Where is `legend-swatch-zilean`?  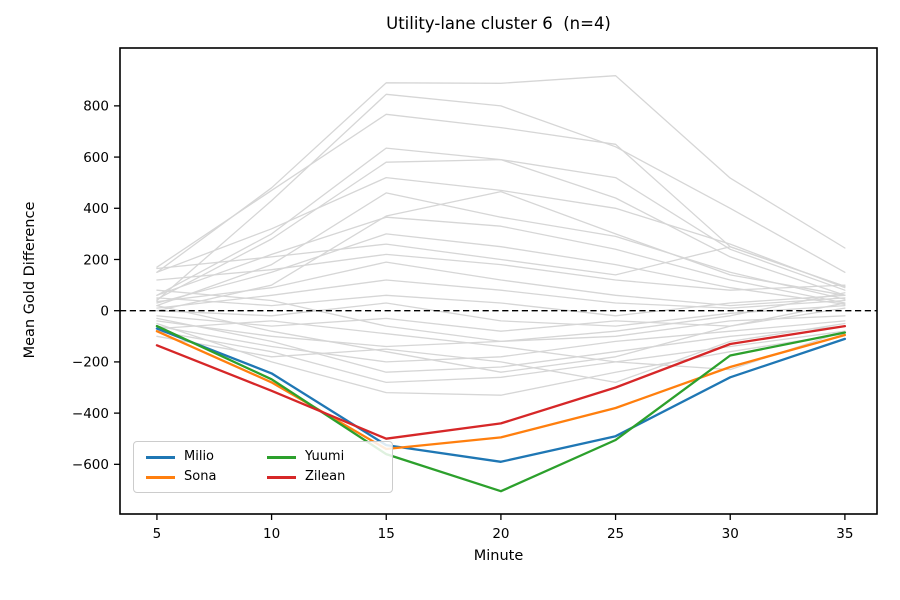
legend-swatch-zilean is located at coordinates (281, 477).